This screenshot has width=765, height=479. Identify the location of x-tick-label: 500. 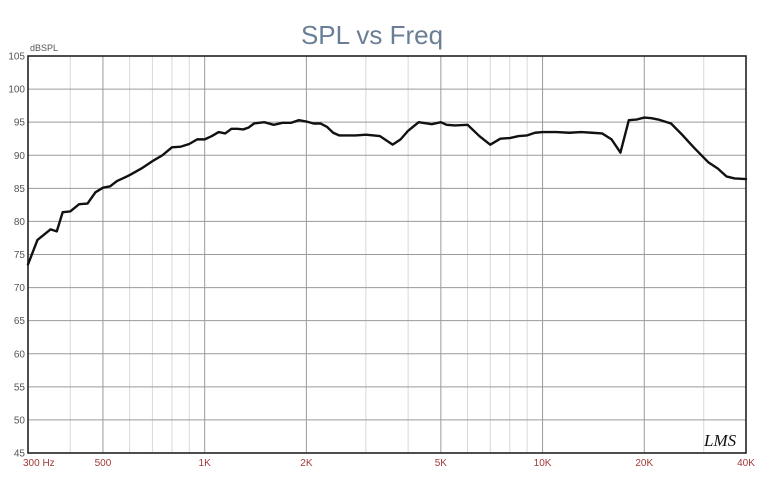
(103, 463).